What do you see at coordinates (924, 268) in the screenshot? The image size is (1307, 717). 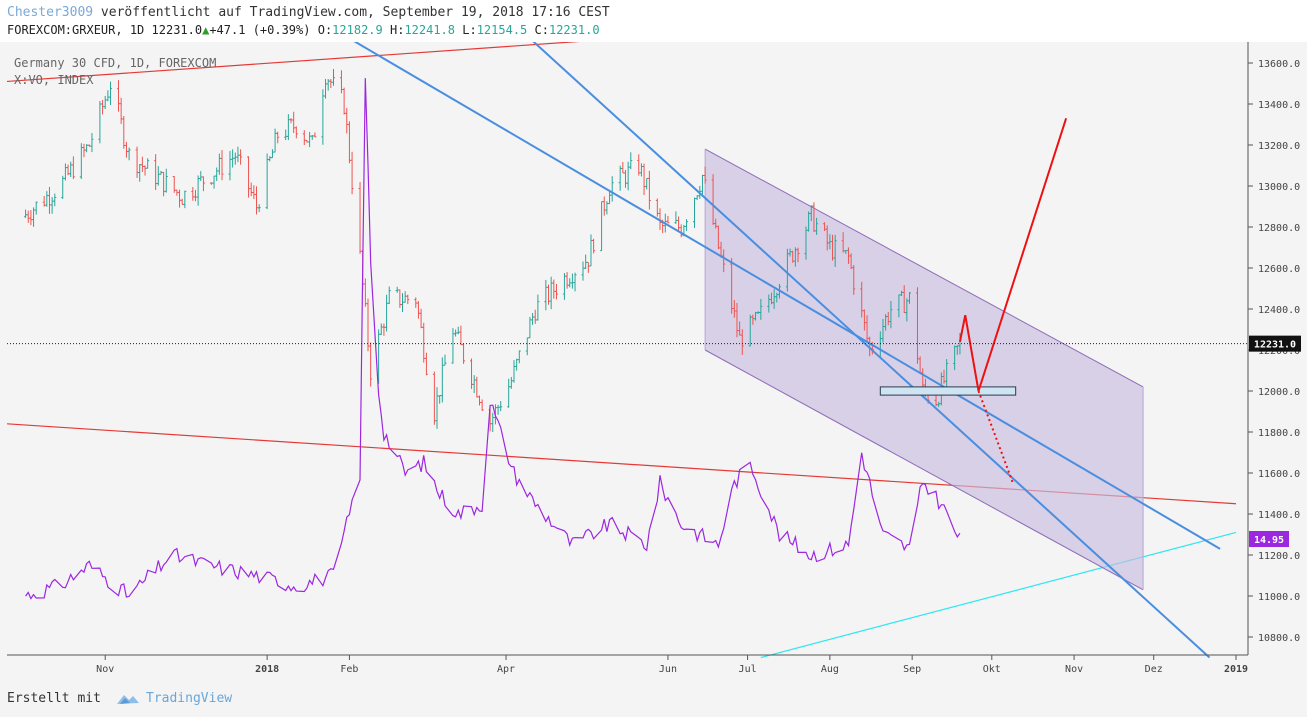 I see `channel-upper-line` at bounding box center [924, 268].